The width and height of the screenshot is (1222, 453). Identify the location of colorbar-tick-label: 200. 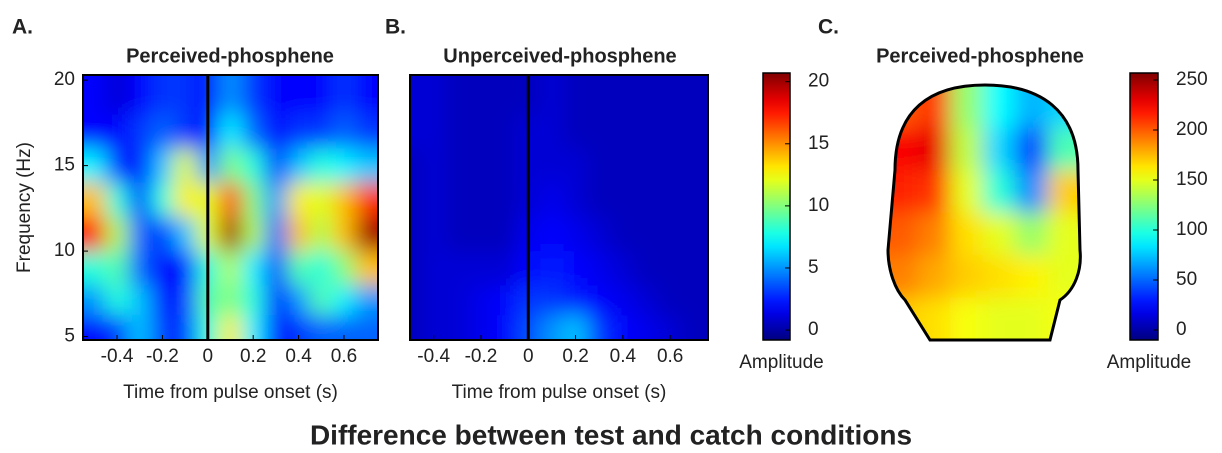
(1192, 129).